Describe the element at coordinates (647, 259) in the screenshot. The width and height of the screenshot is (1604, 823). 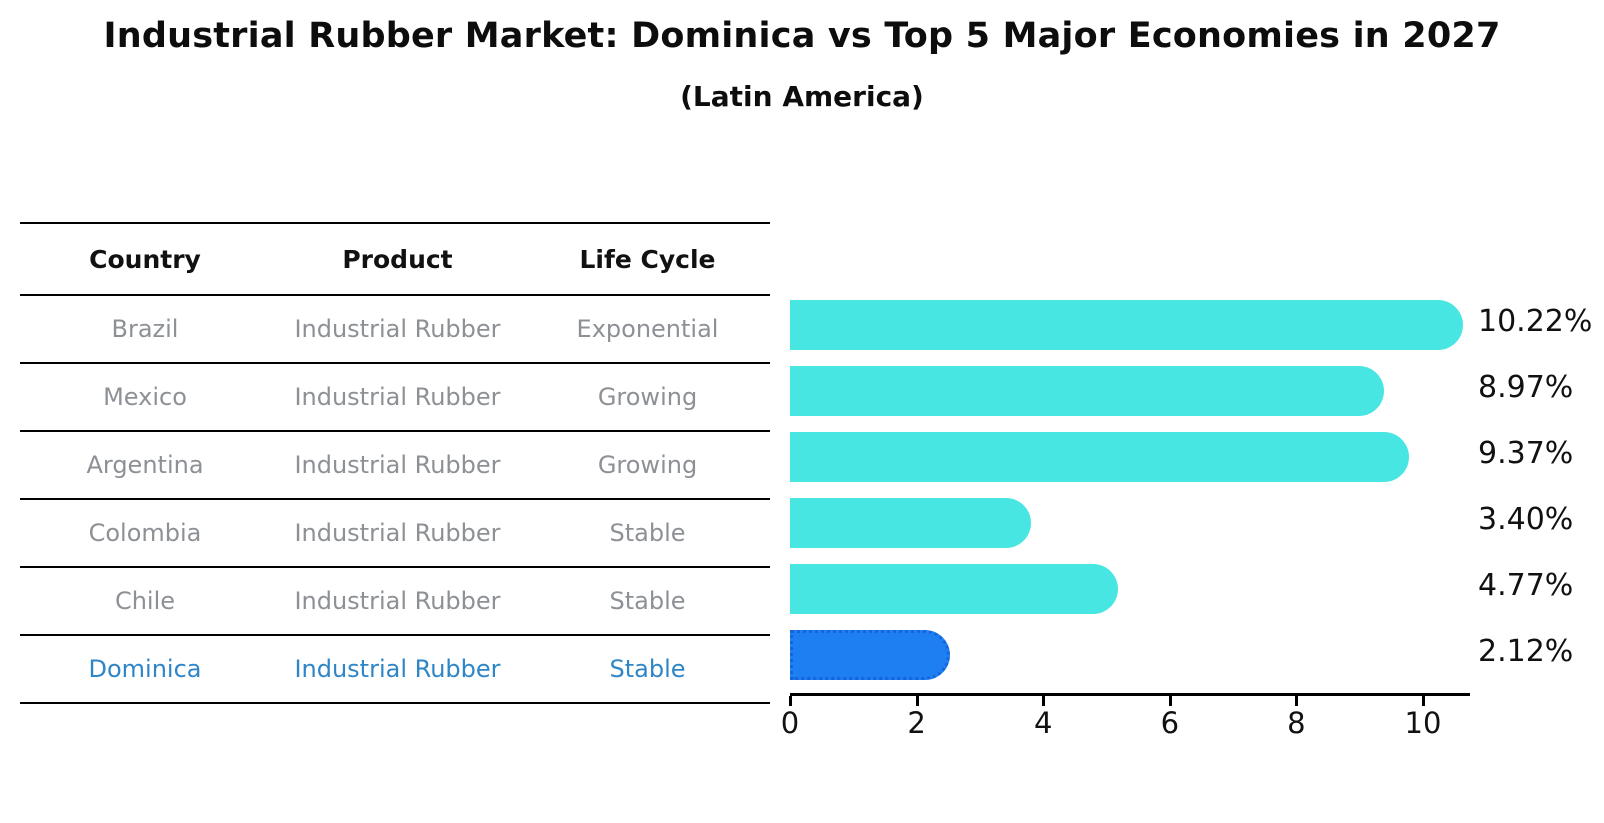
I see `table-header-lifecycle: Life Cycle` at that location.